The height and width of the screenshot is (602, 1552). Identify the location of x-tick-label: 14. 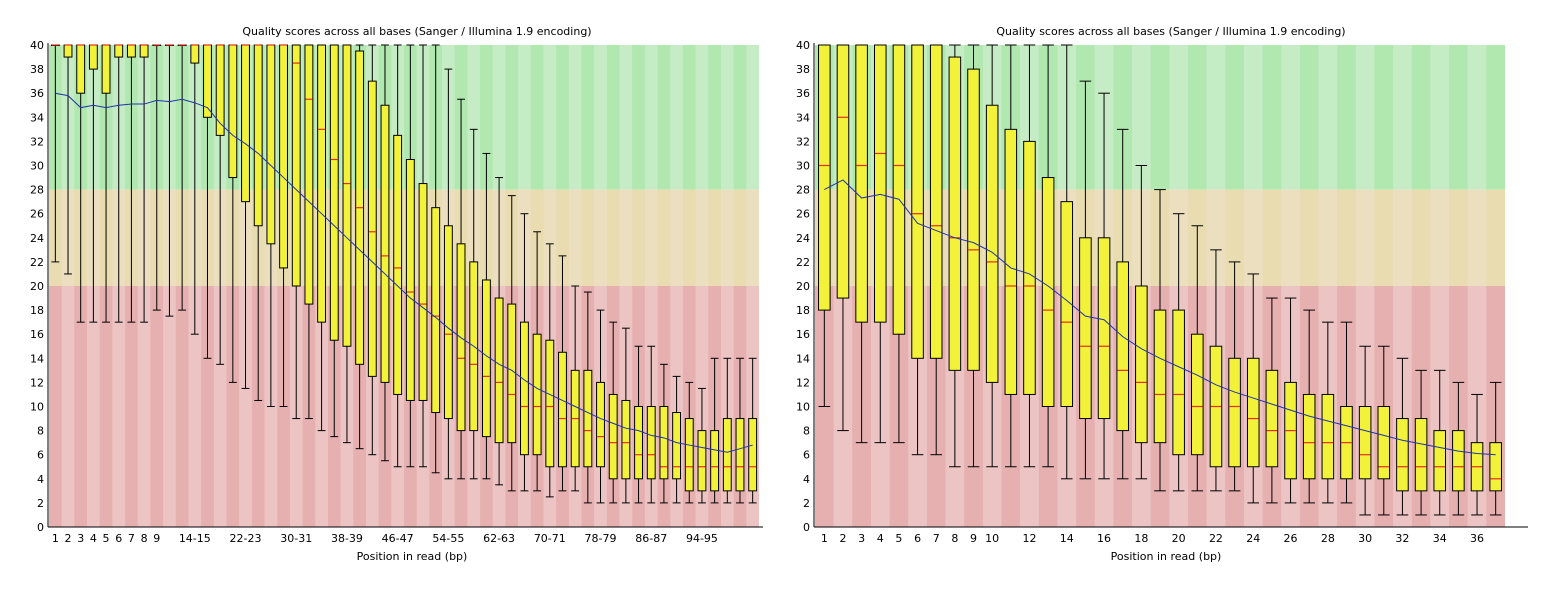
(1067, 538).